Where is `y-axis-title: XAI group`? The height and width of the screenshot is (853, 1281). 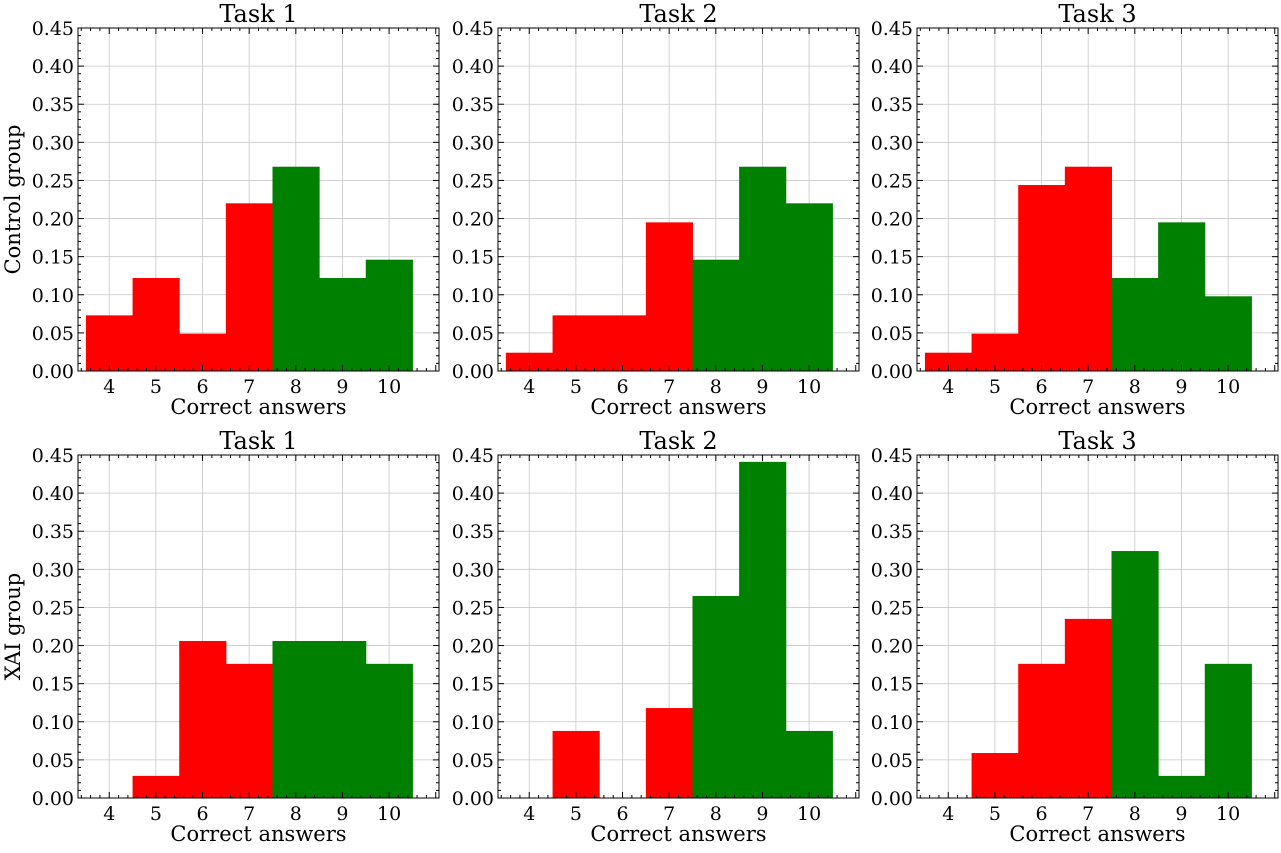
y-axis-title: XAI group is located at coordinates (13, 626).